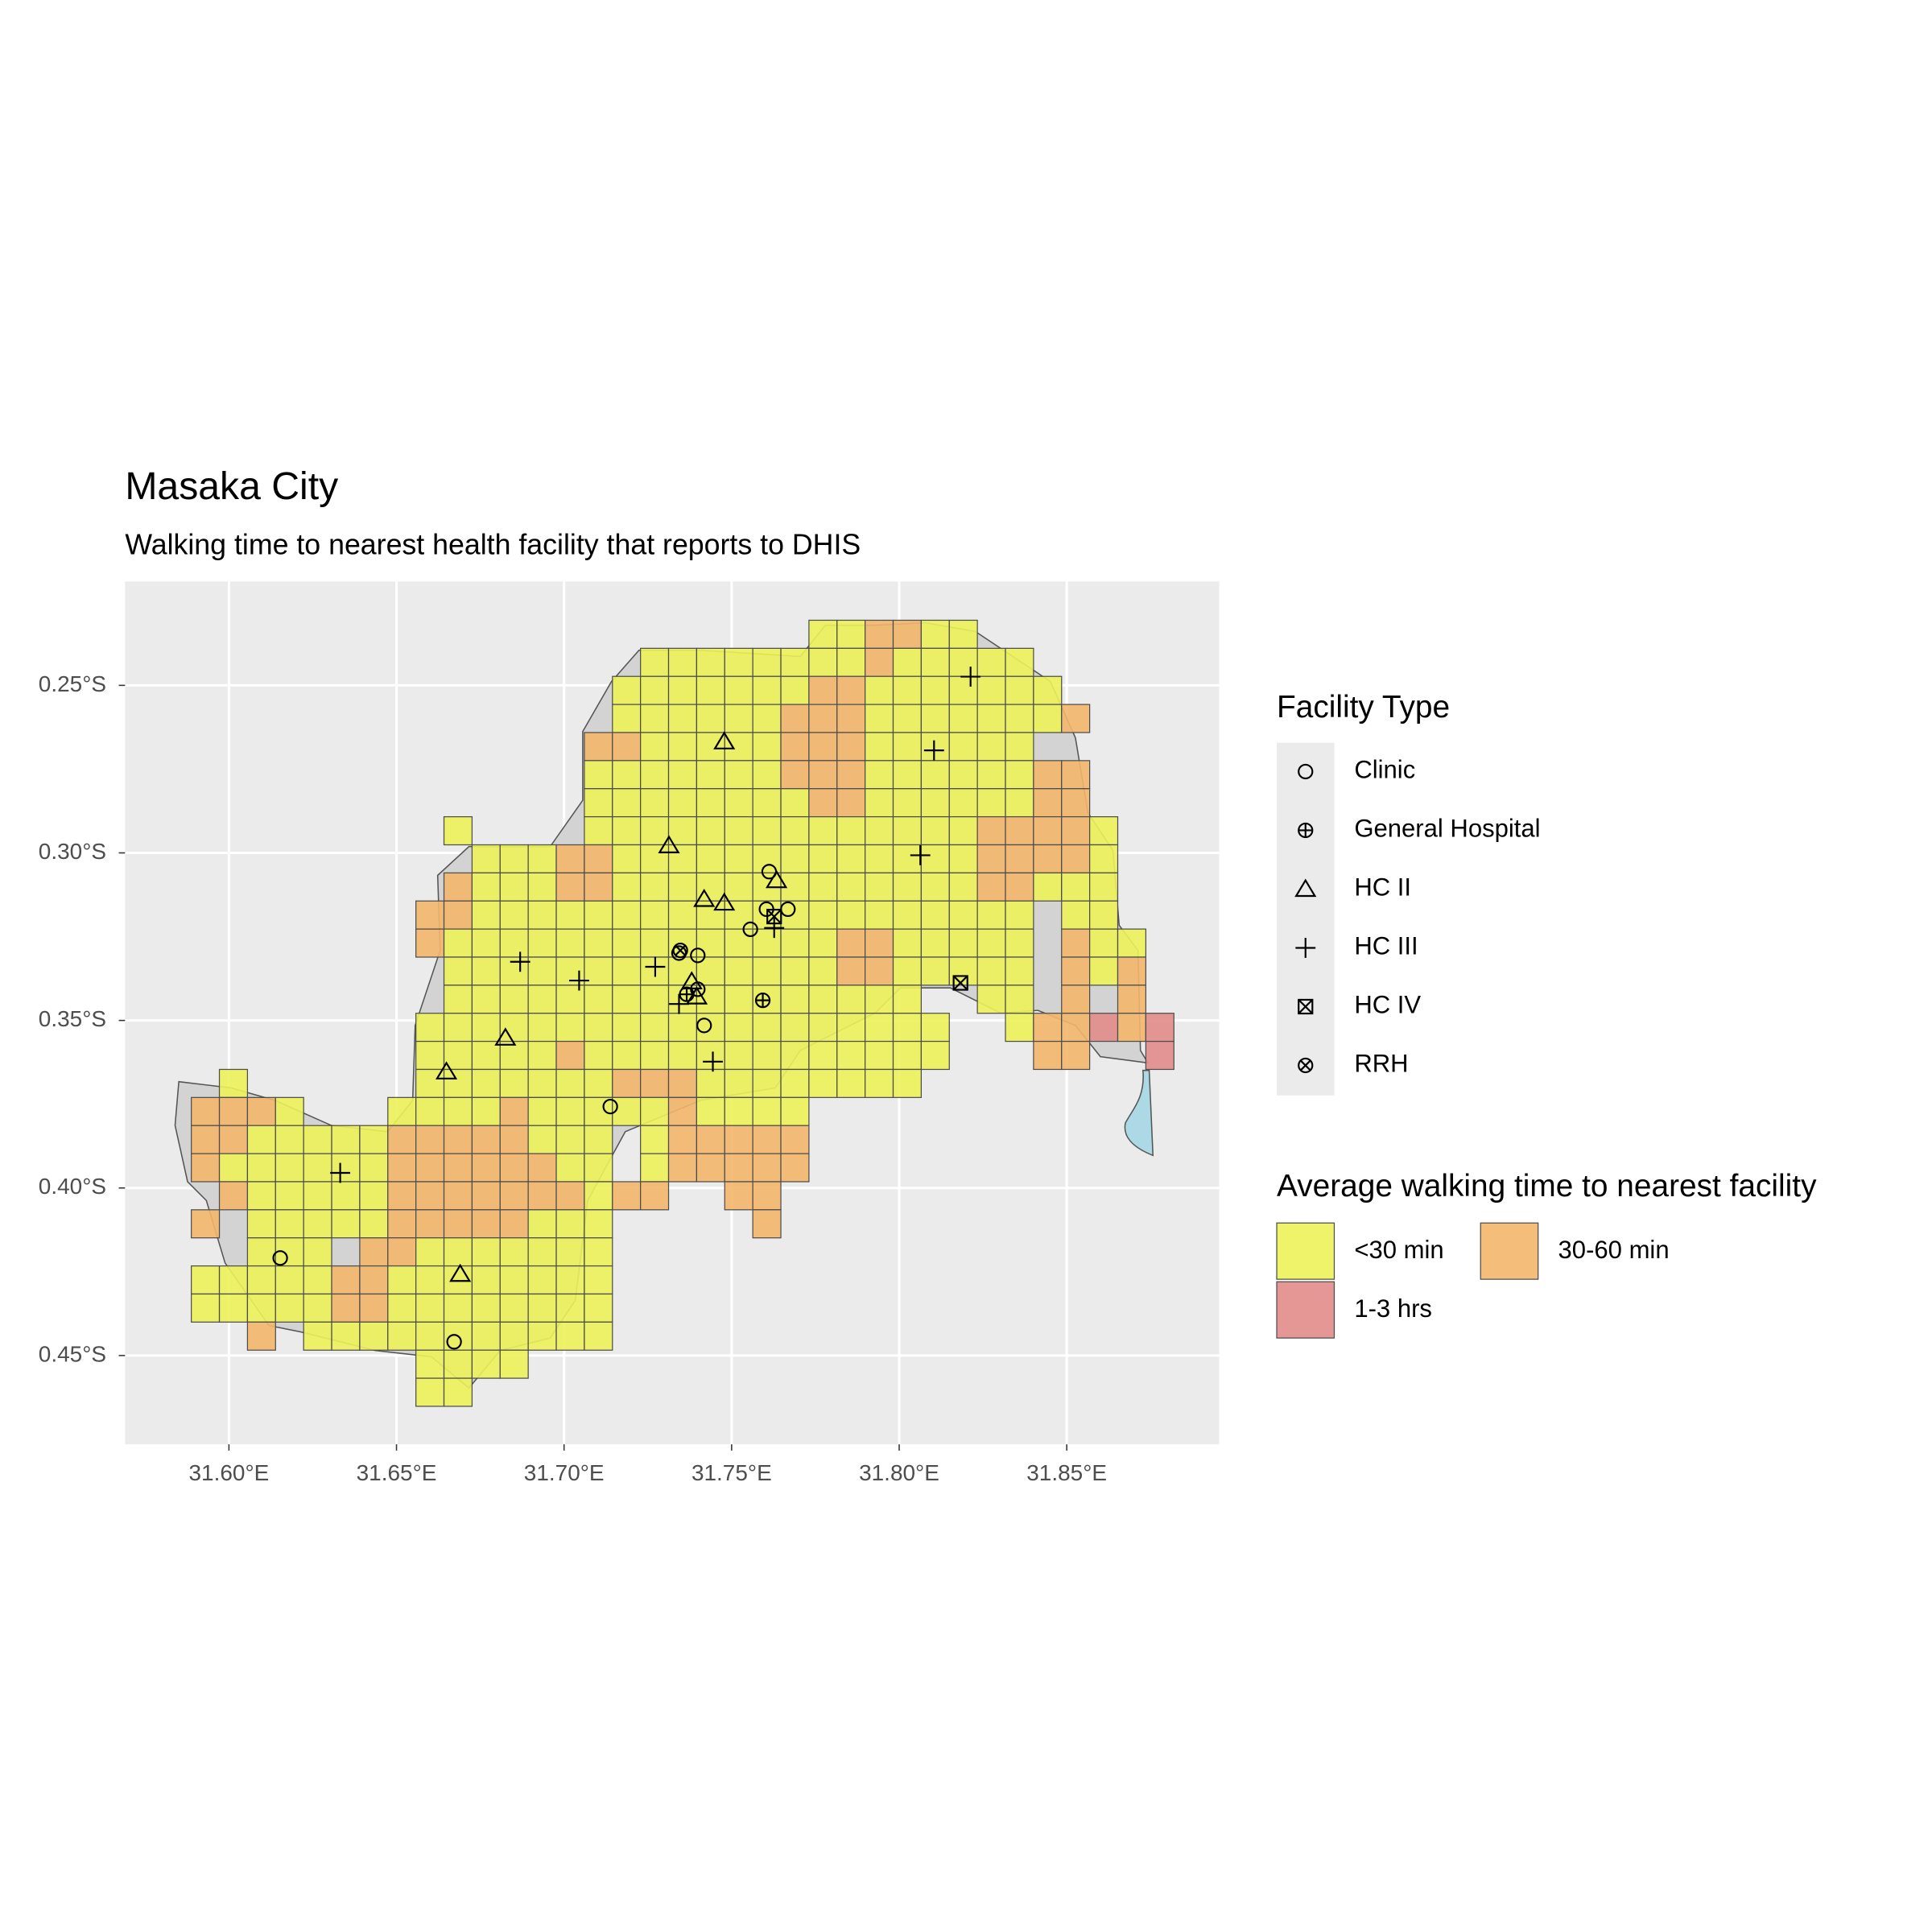  I want to click on facility-triangle, so click(447, 1070).